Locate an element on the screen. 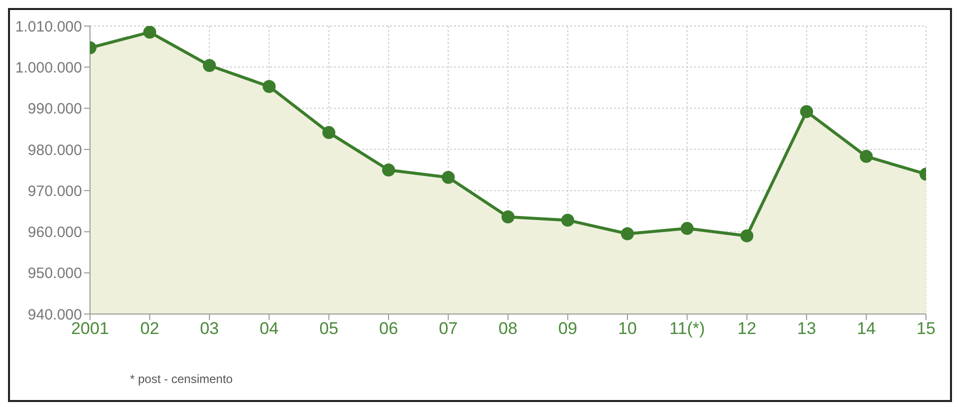 This screenshot has width=958, height=407. x-tick-label: 05 is located at coordinates (328, 328).